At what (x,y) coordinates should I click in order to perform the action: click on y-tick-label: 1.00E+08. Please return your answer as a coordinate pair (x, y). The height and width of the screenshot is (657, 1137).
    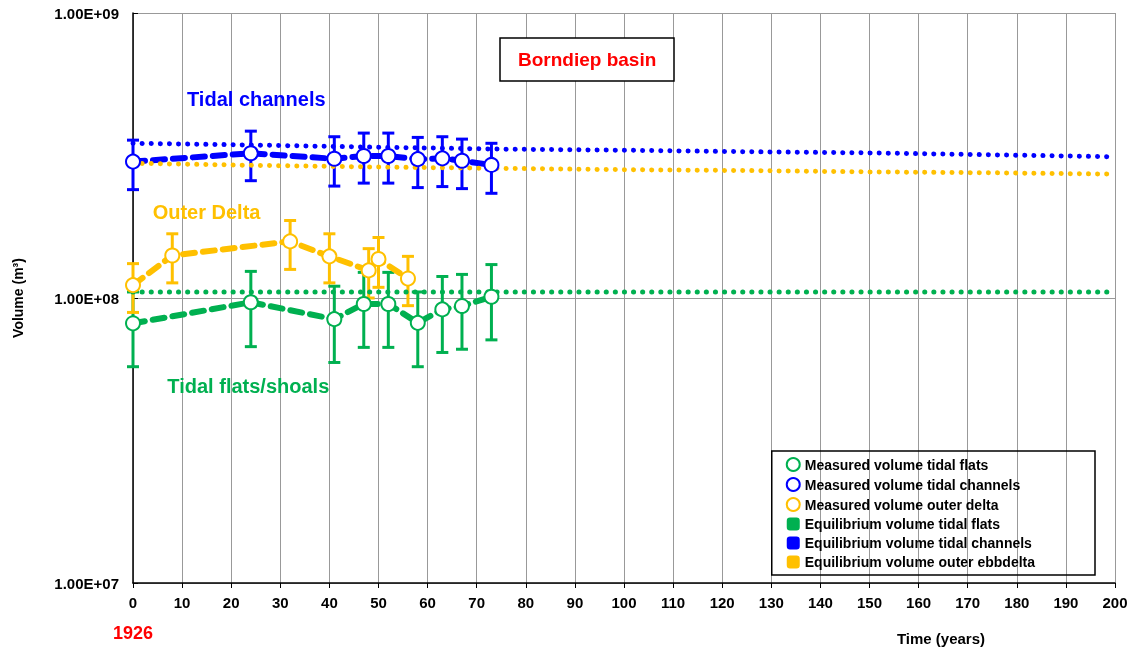
    Looking at the image, I should click on (86, 298).